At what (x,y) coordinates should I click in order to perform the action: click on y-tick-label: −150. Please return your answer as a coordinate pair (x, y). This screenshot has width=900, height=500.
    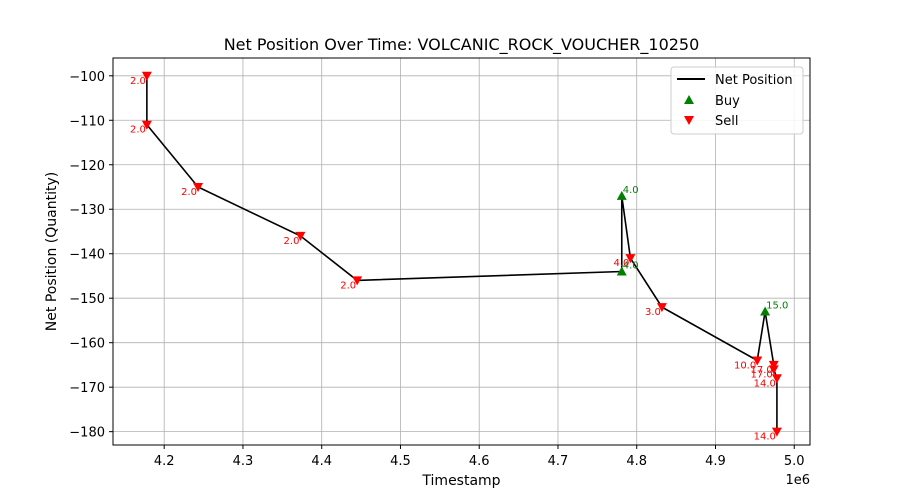
    Looking at the image, I should click on (87, 299).